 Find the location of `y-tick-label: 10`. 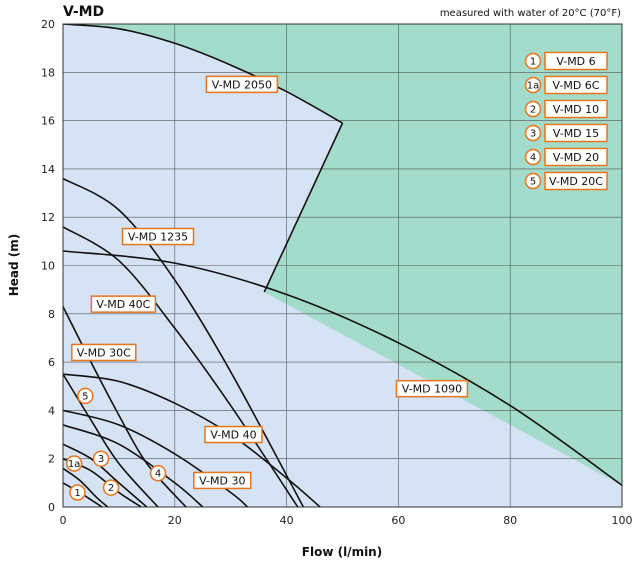

y-tick-label: 10 is located at coordinates (48, 266).